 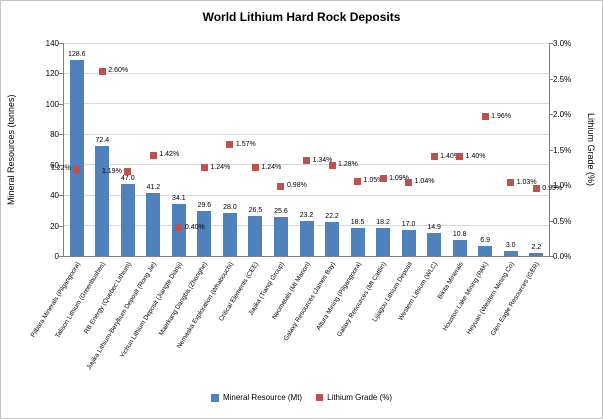 I want to click on bar-value-label: 29.6, so click(x=204, y=205).